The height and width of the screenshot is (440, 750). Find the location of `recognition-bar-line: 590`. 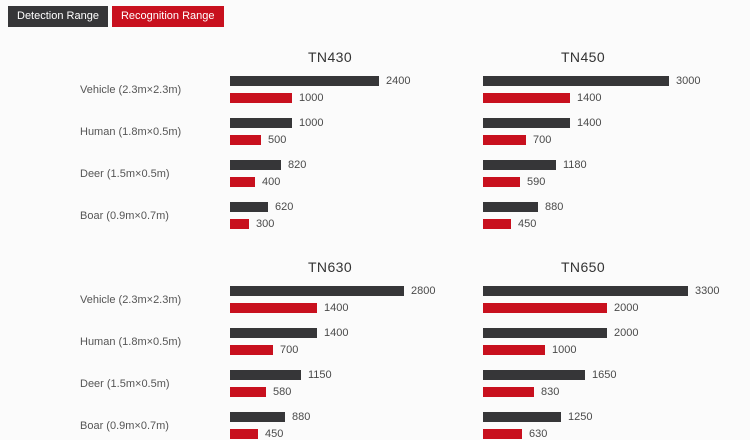

recognition-bar-line: 590 is located at coordinates (609, 181).